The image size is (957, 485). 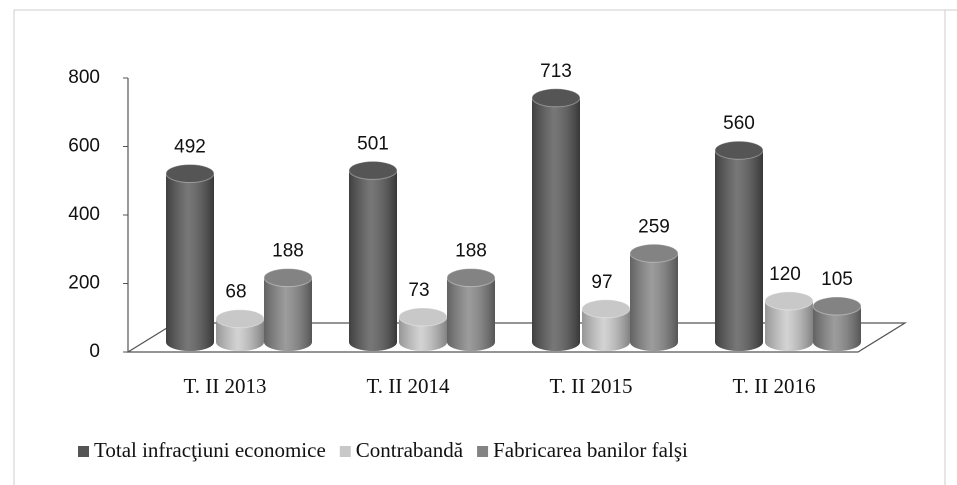 What do you see at coordinates (601, 282) in the screenshot?
I see `value-label: 97` at bounding box center [601, 282].